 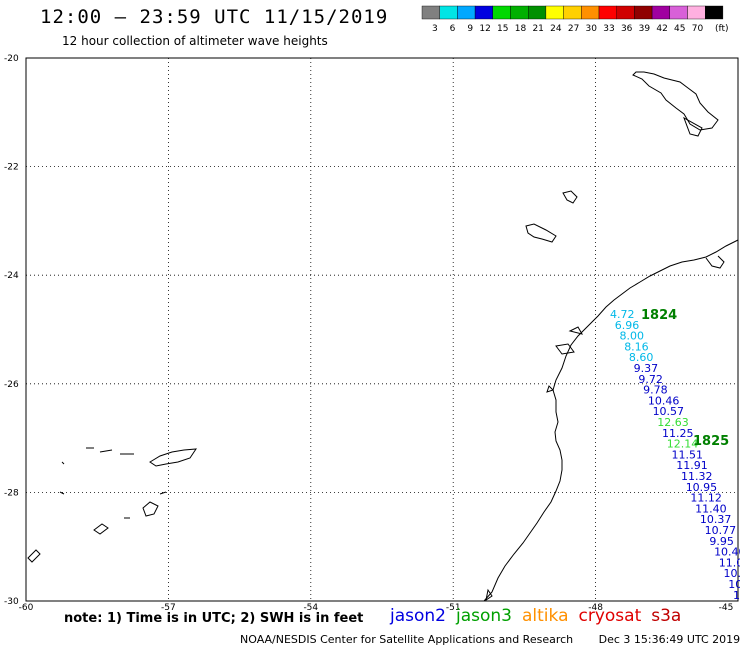 What do you see at coordinates (646, 368) in the screenshot?
I see `swh-value: 9.37` at bounding box center [646, 368].